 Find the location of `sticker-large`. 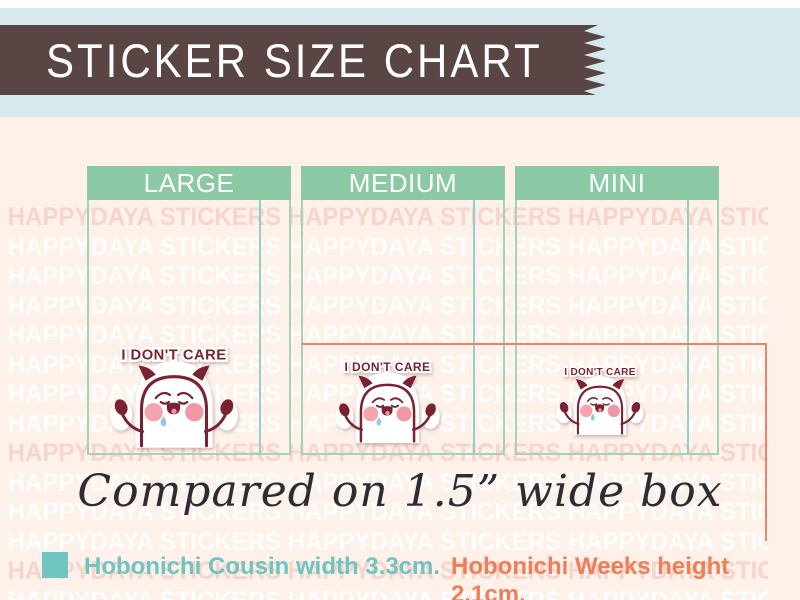

sticker-large is located at coordinates (174, 397).